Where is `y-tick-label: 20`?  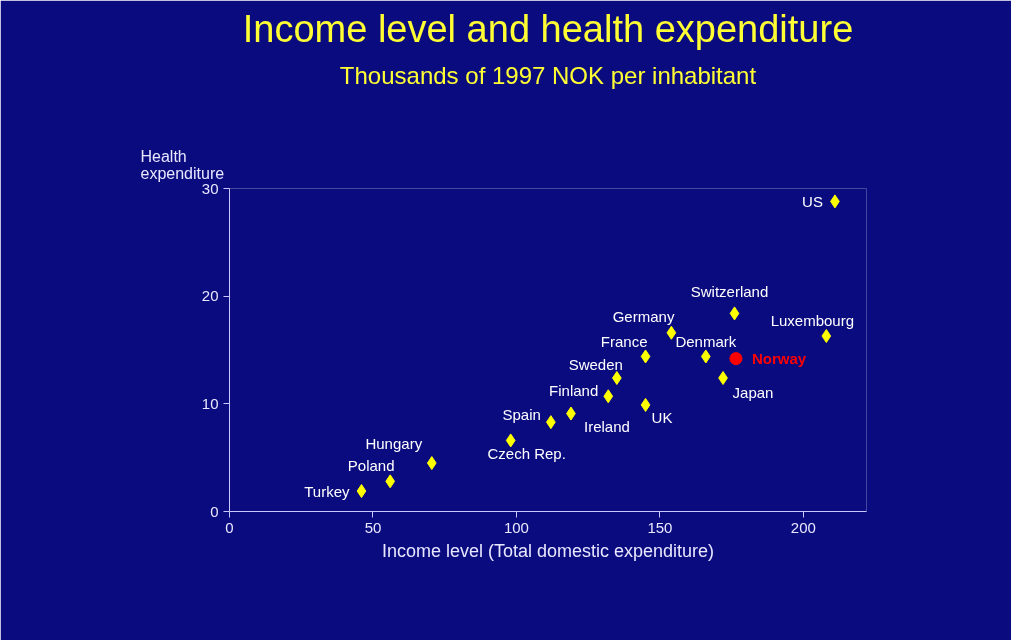 y-tick-label: 20 is located at coordinates (210, 296).